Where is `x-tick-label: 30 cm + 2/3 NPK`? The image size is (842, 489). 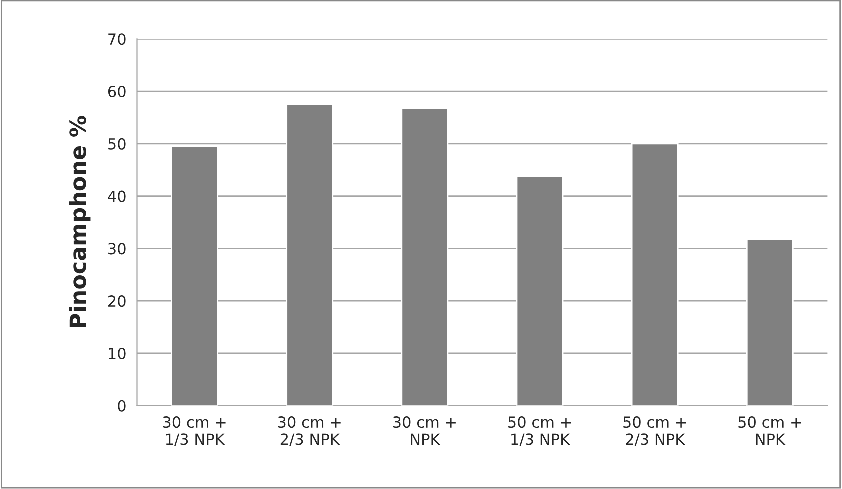
x-tick-label: 30 cm + 2/3 NPK is located at coordinates (309, 431).